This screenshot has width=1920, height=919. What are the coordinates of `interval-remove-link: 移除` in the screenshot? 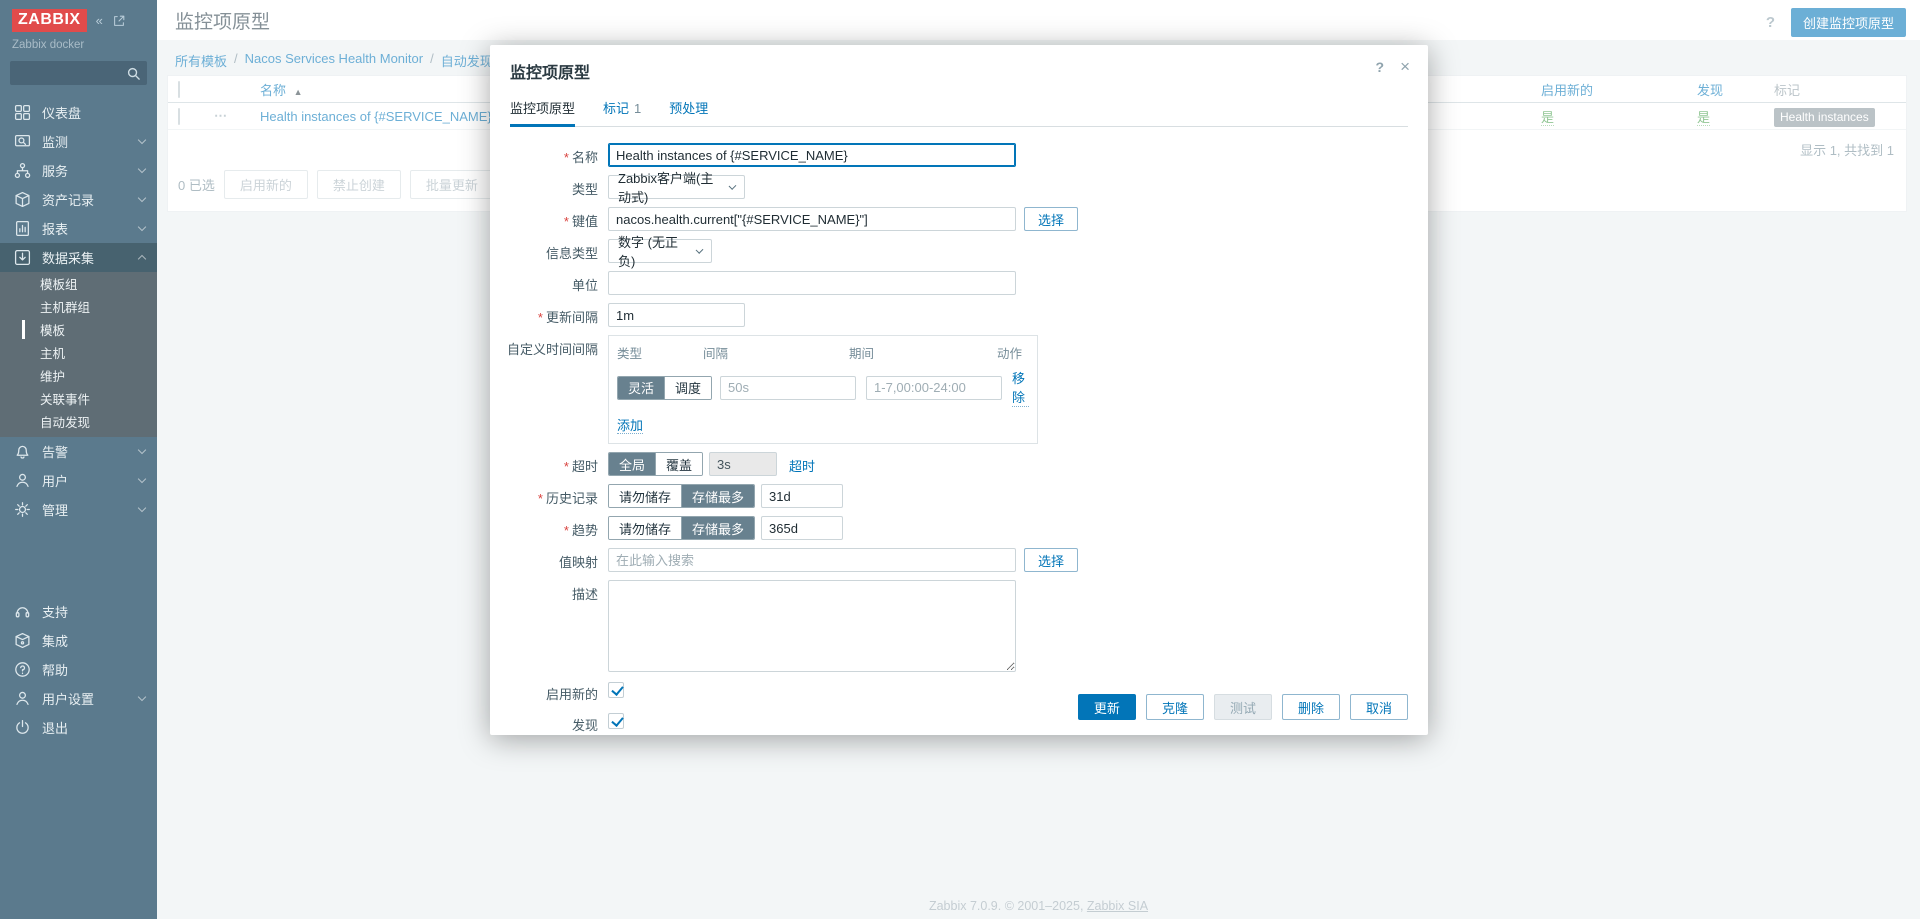 It's located at (1020, 387).